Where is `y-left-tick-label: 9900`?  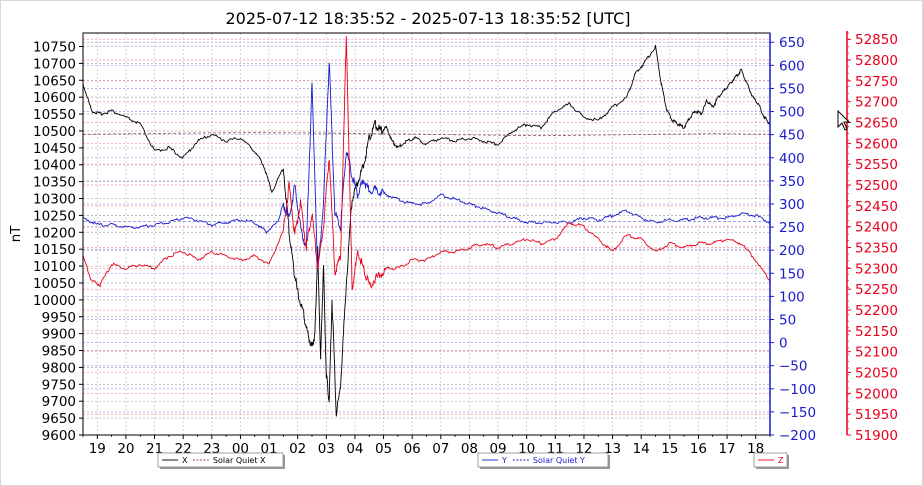 y-left-tick-label: 9900 is located at coordinates (59, 335).